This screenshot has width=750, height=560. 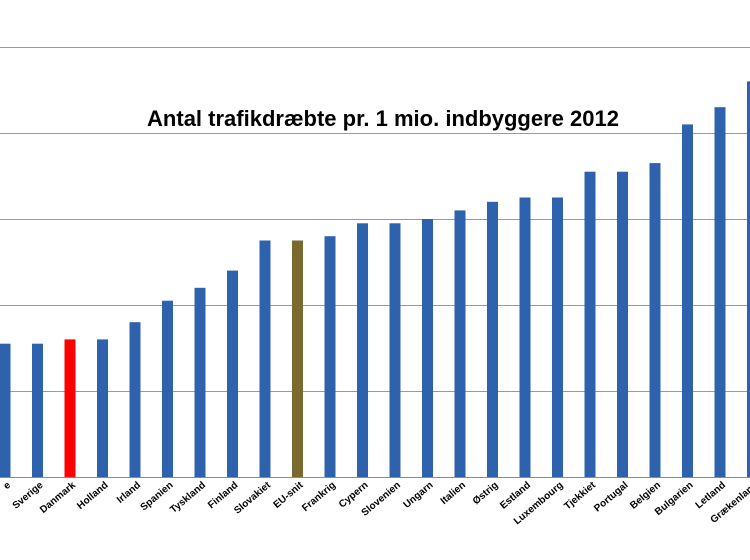 I want to click on bar-grækenland, so click(x=748, y=279).